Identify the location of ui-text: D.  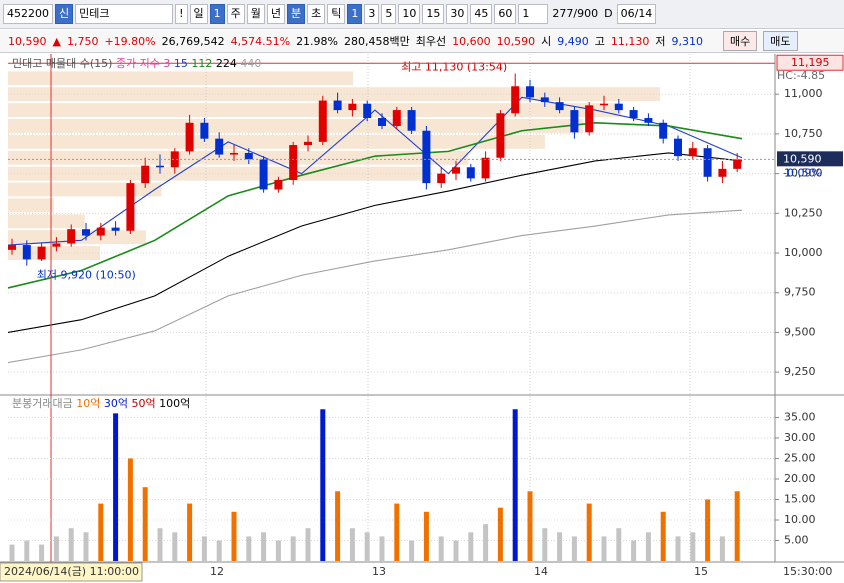
(608, 13).